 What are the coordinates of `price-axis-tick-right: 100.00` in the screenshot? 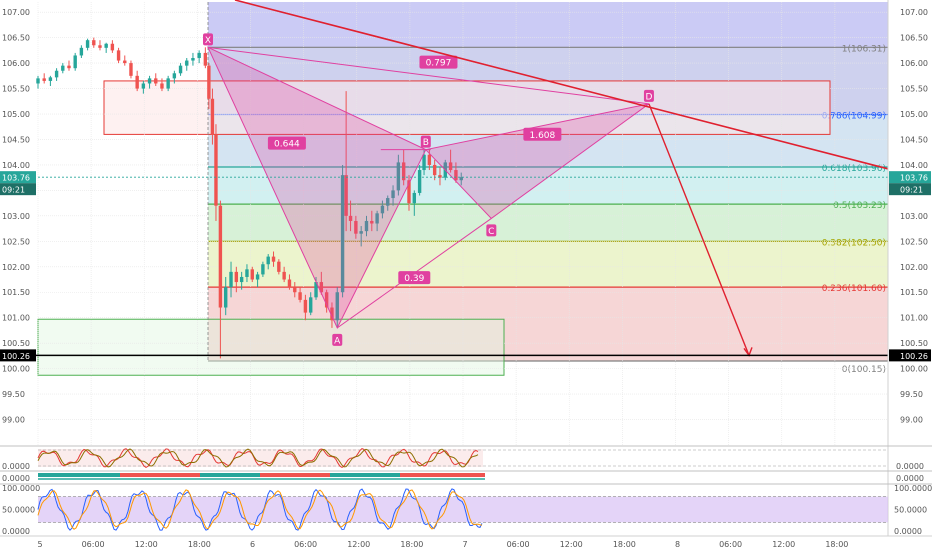 It's located at (914, 369).